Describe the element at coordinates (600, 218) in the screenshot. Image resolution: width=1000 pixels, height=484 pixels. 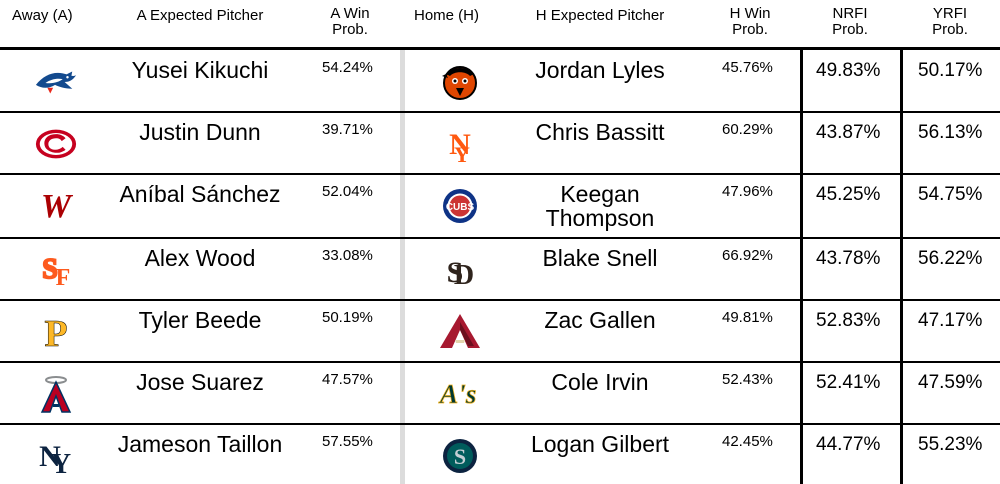
I see `home-pitcher-line2: Thompson` at that location.